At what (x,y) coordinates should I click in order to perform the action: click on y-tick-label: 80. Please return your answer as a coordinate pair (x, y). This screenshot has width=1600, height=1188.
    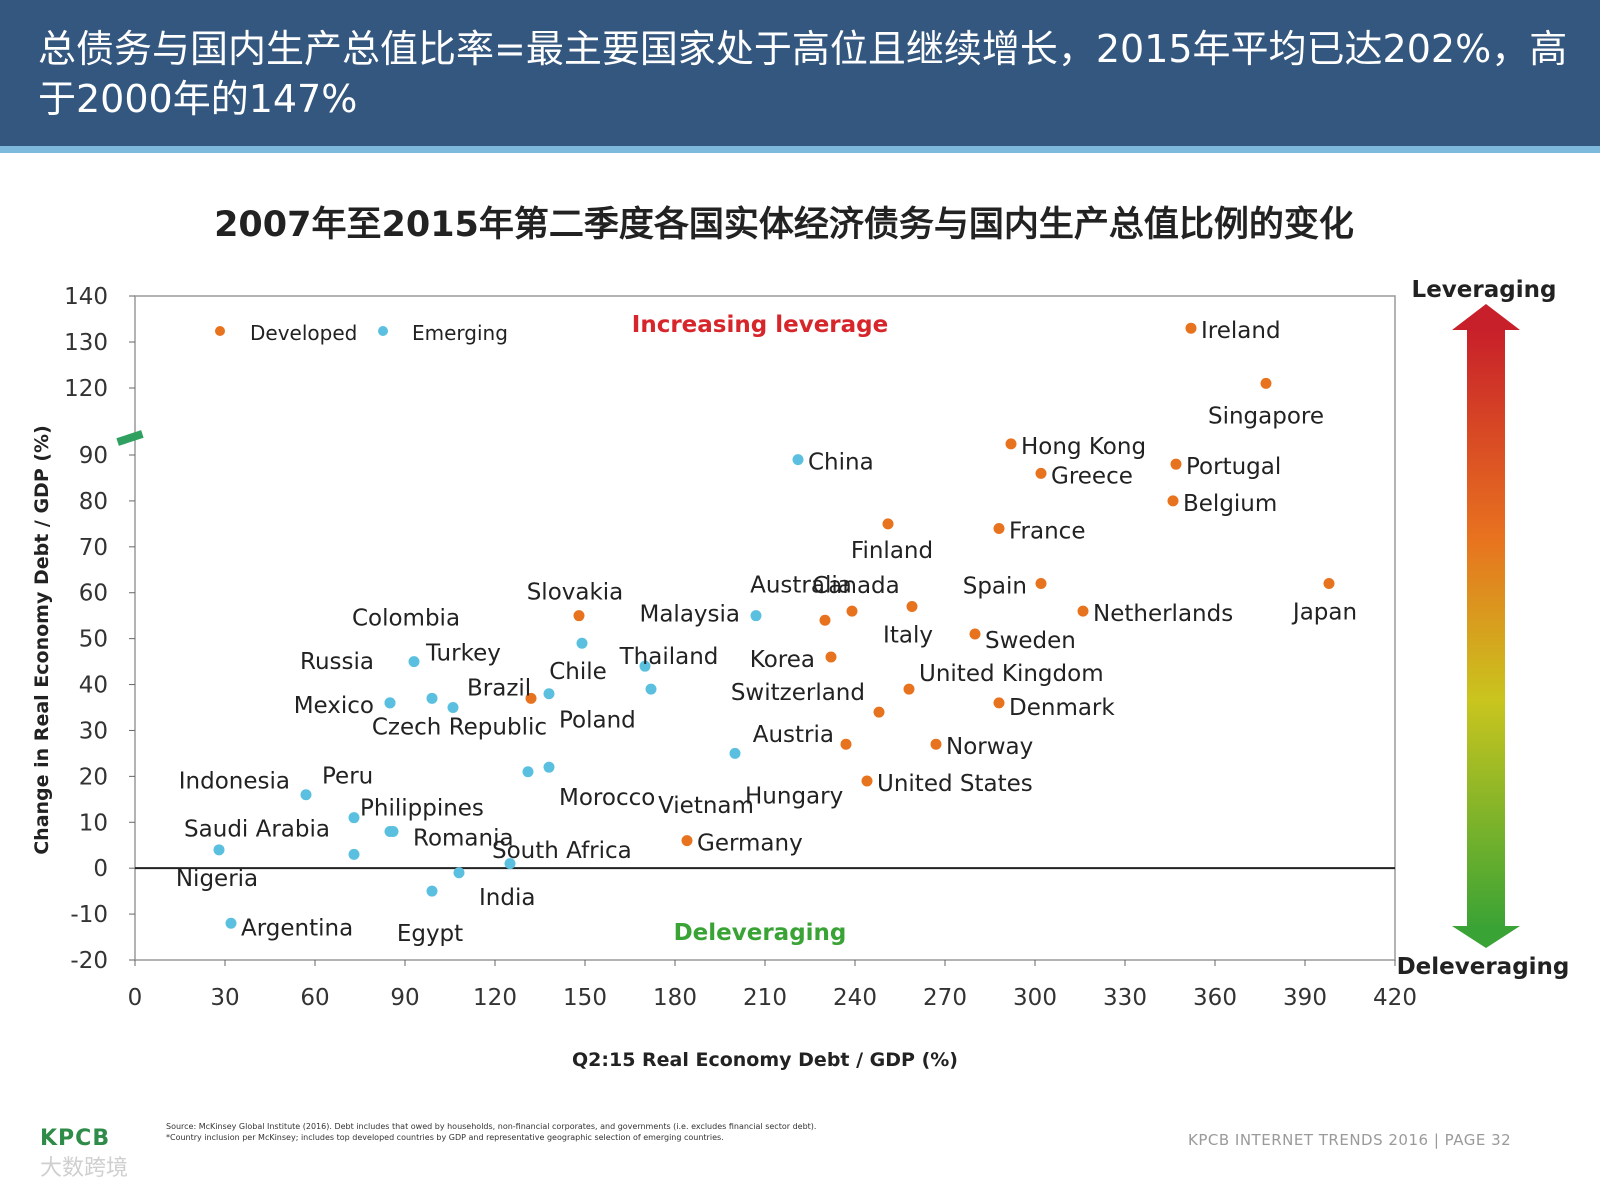
    Looking at the image, I should click on (93, 502).